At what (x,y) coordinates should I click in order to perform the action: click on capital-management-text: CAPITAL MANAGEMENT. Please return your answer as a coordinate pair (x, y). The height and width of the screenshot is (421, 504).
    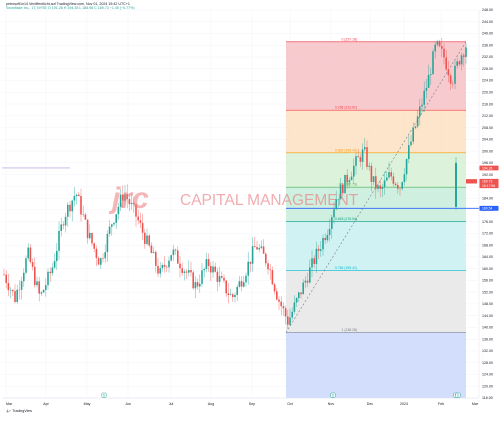
    Looking at the image, I should click on (269, 200).